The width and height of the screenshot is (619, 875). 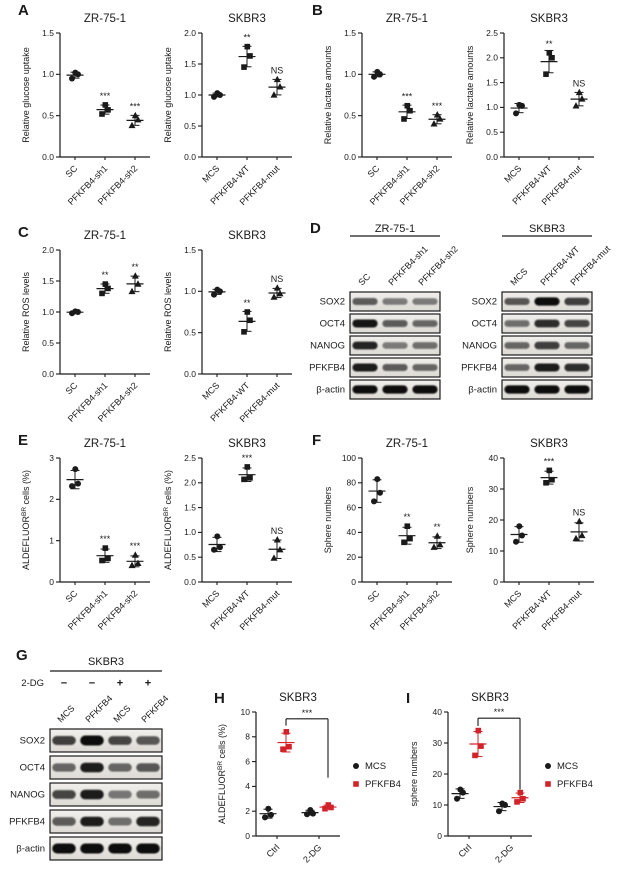 I want to click on panel-letter-H: H, so click(x=219, y=698).